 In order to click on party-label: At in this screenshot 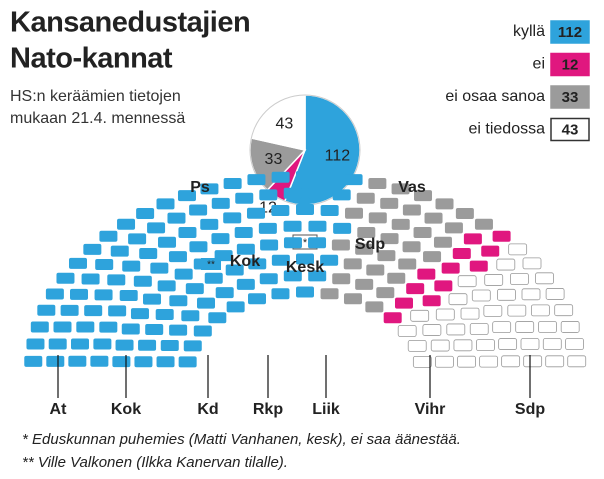, I will do `click(59, 409)`.